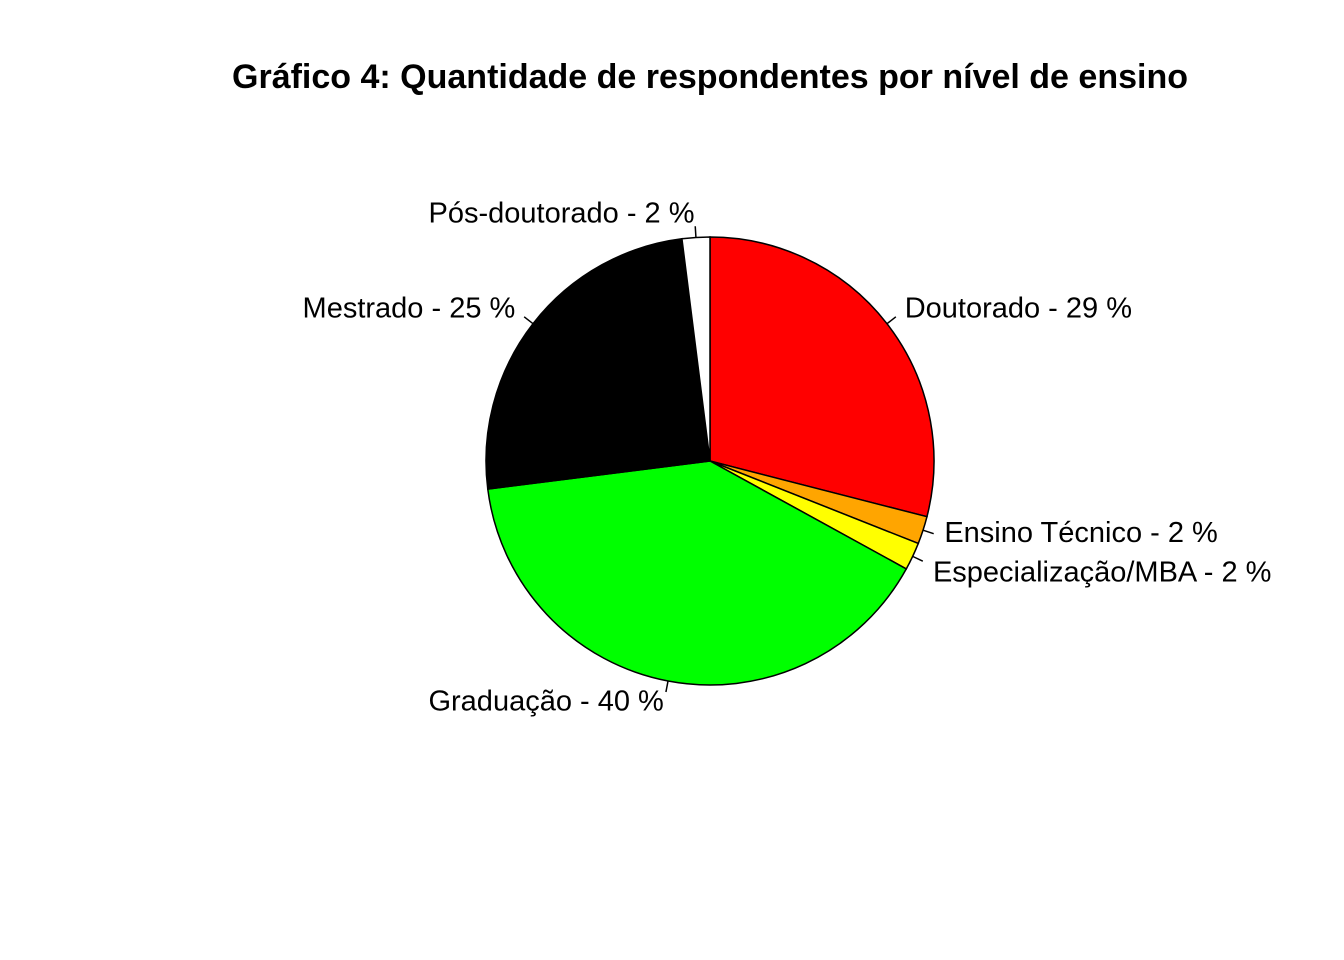  Describe the element at coordinates (1102, 573) in the screenshot. I see `slice-label: Especialização/MBA - 2 %` at that location.